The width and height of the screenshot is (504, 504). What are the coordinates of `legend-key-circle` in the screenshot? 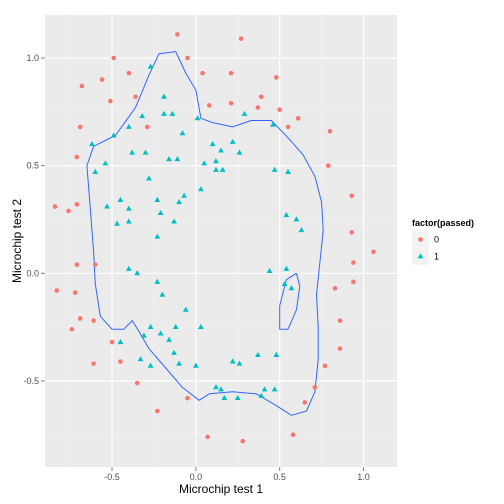 It's located at (420, 239).